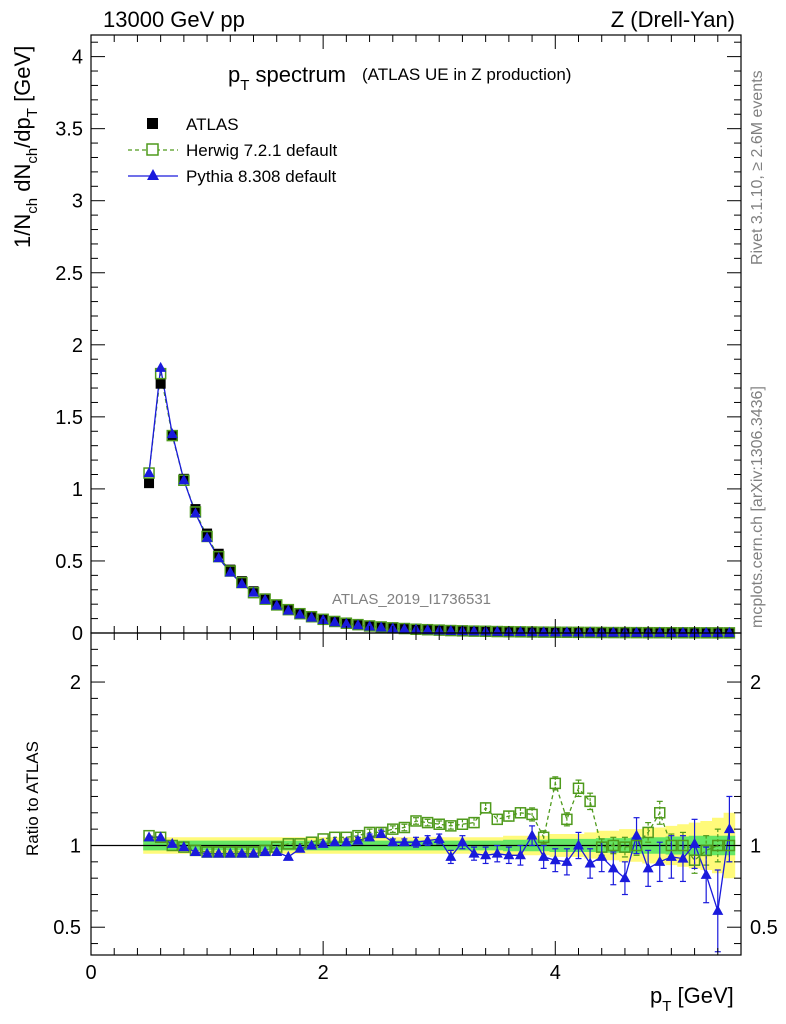 The width and height of the screenshot is (786, 1024). Describe the element at coordinates (69, 418) in the screenshot. I see `main-y-tick-label: 1.5` at that location.